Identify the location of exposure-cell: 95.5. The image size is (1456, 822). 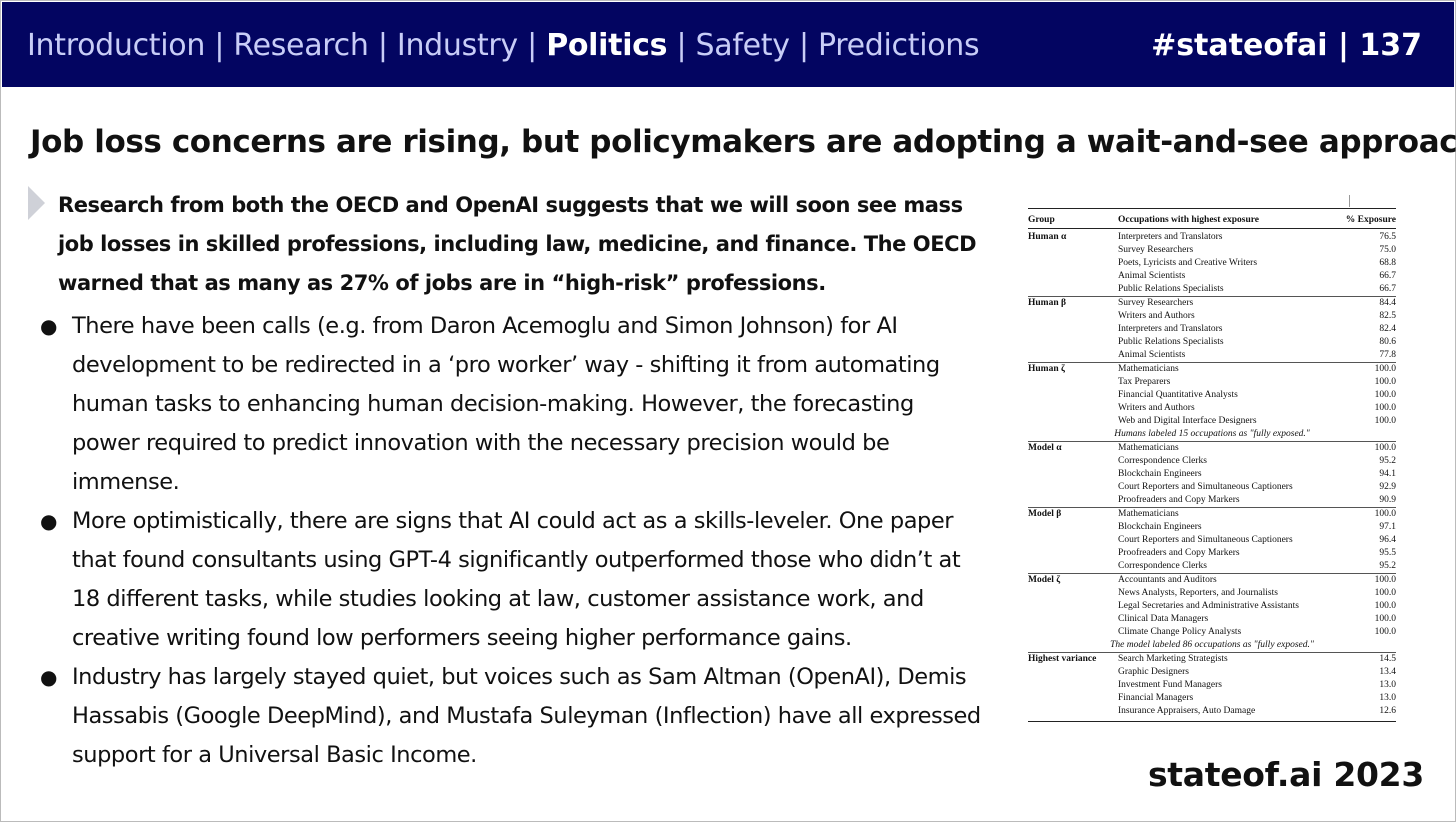
(1387, 553).